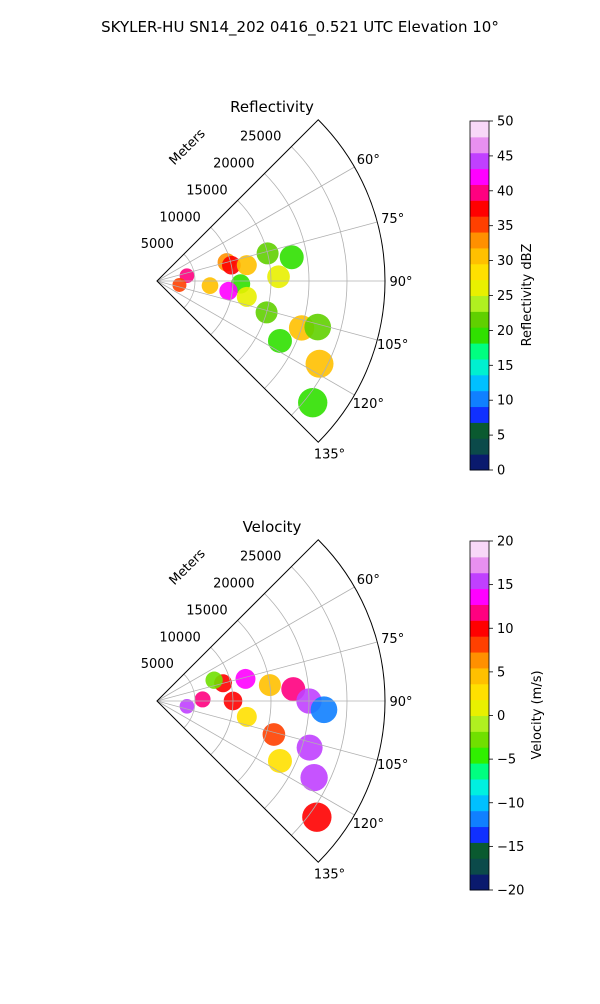 This screenshot has width=600, height=1004. I want to click on velocity-colorbar-tick-label: −10, so click(510, 803).